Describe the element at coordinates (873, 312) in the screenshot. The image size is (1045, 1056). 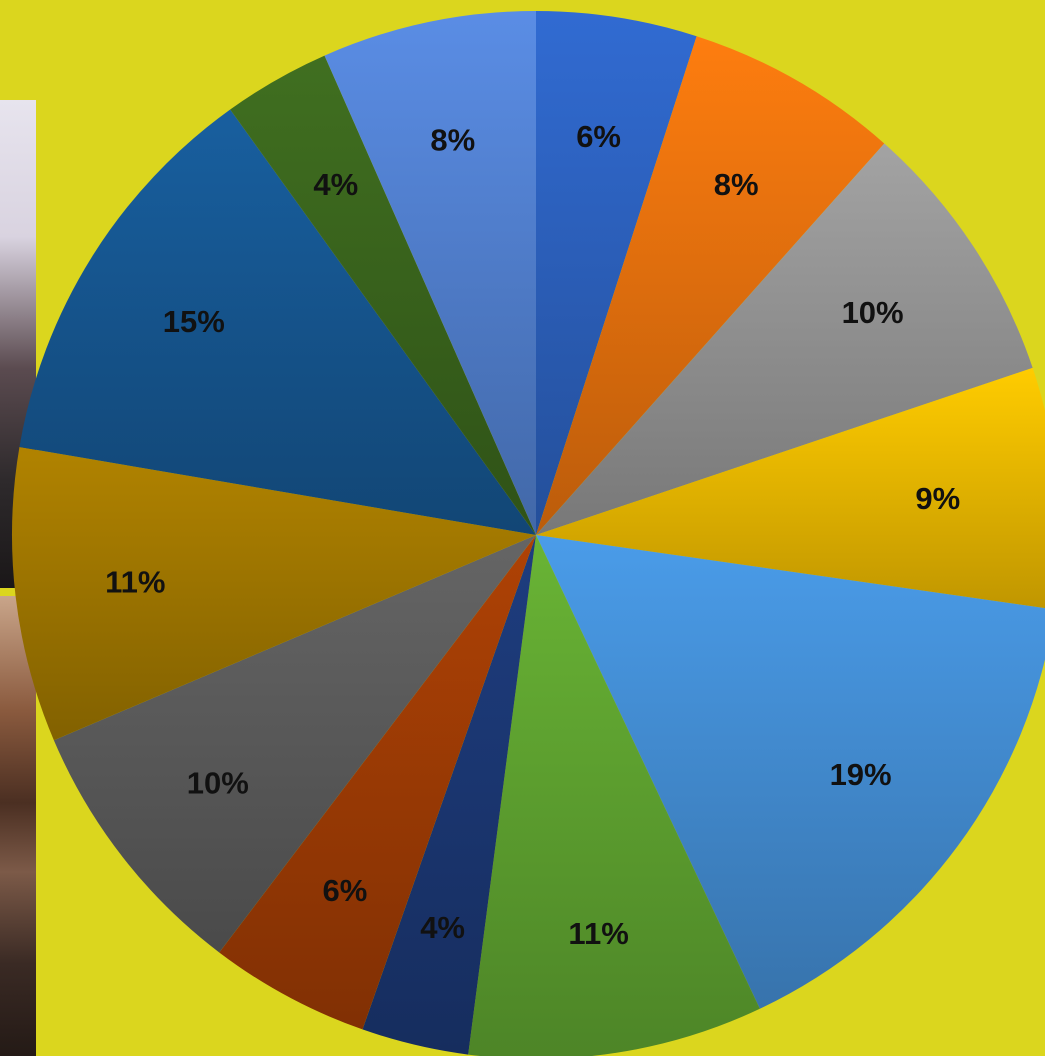
I see `slice-label-3: 10%` at that location.